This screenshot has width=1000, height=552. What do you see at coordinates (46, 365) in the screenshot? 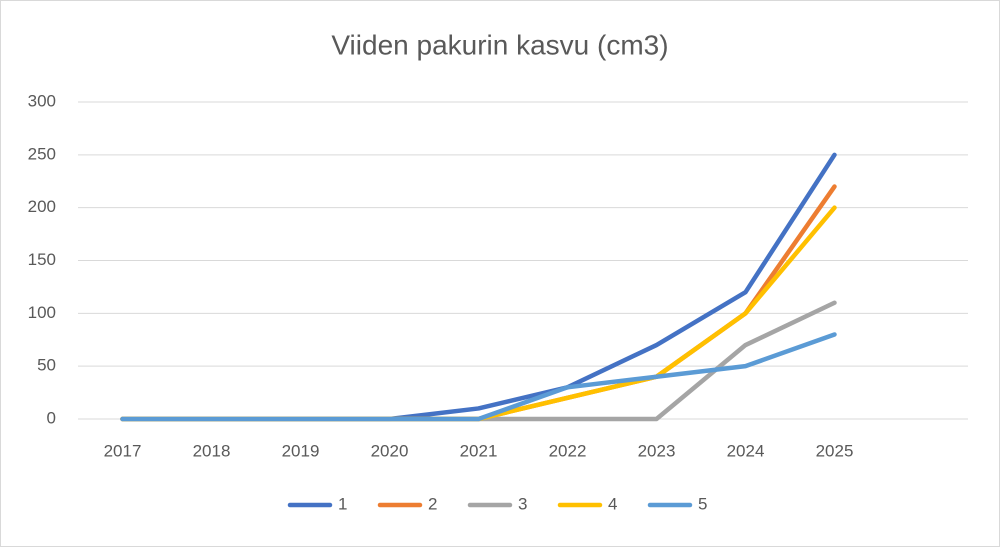
I see `y-tick-label: 50` at bounding box center [46, 365].